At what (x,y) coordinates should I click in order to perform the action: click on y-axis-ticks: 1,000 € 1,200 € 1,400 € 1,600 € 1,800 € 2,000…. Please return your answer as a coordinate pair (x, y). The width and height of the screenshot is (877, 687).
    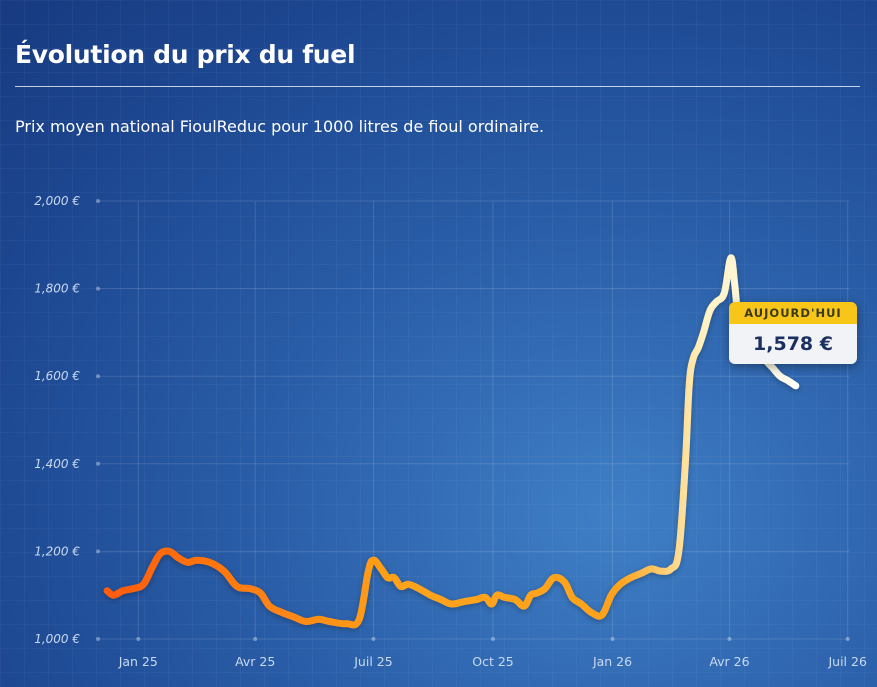
    Looking at the image, I should click on (67, 420).